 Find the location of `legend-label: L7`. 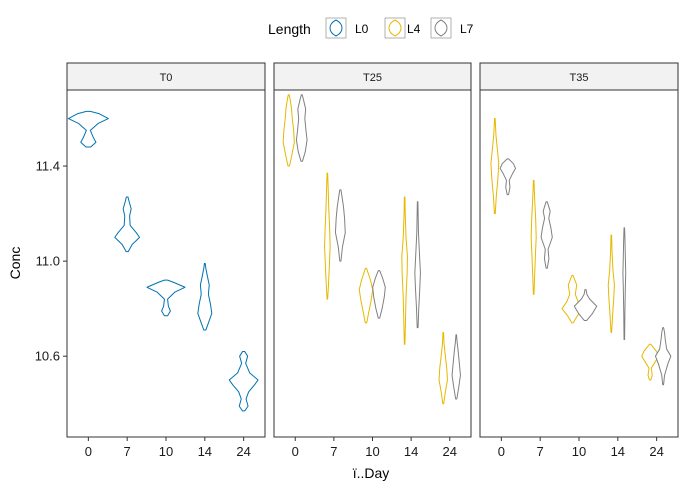

legend-label: L7 is located at coordinates (467, 29).